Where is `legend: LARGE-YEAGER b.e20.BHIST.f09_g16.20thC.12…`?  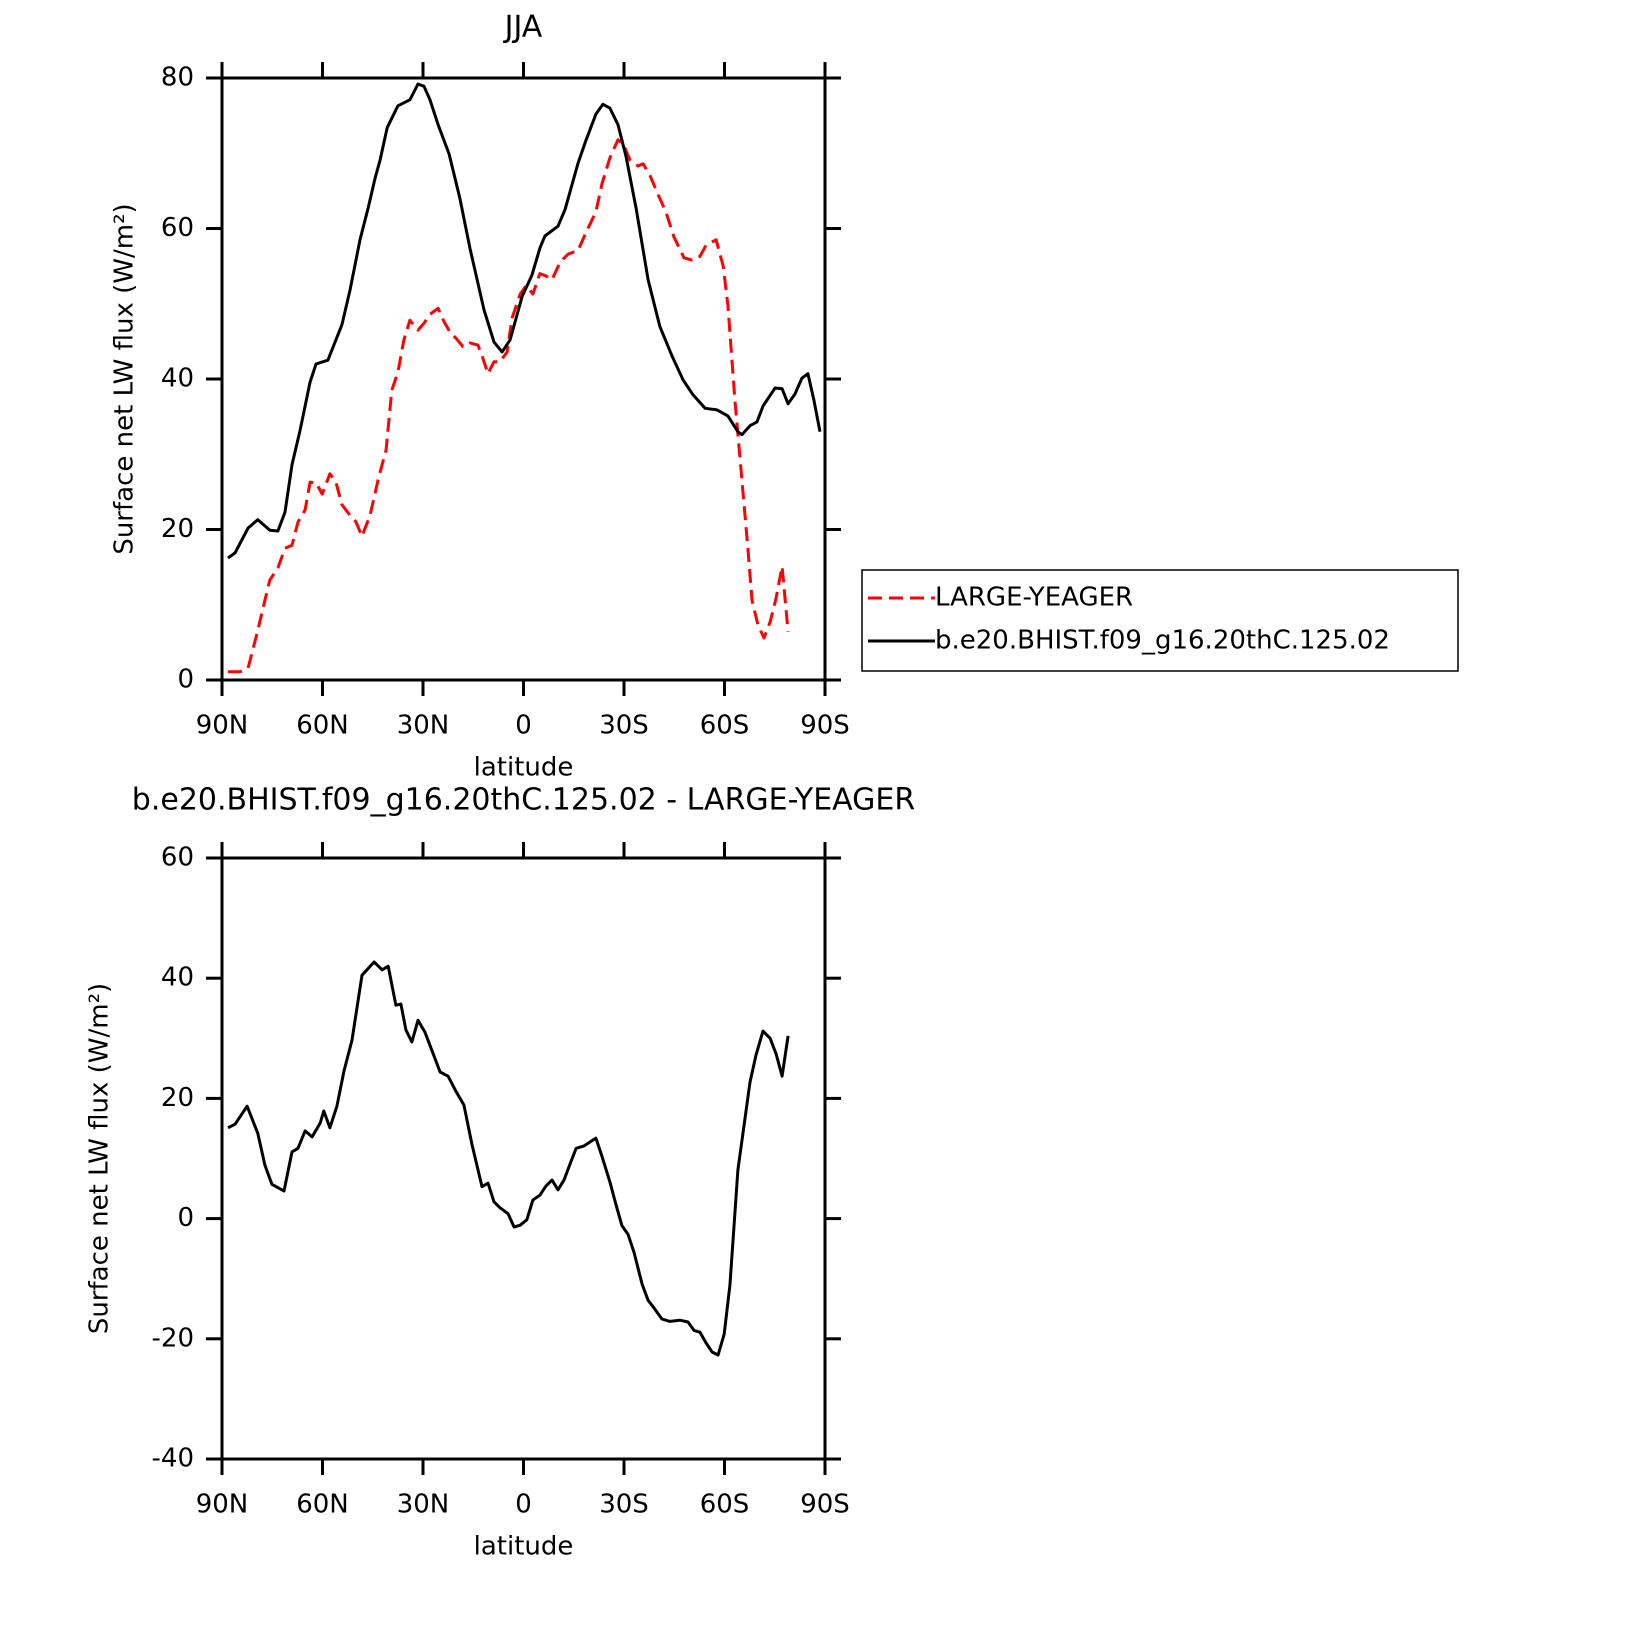 legend: LARGE-YEAGER b.e20.BHIST.f09_g16.20thC.12… is located at coordinates (1160, 620).